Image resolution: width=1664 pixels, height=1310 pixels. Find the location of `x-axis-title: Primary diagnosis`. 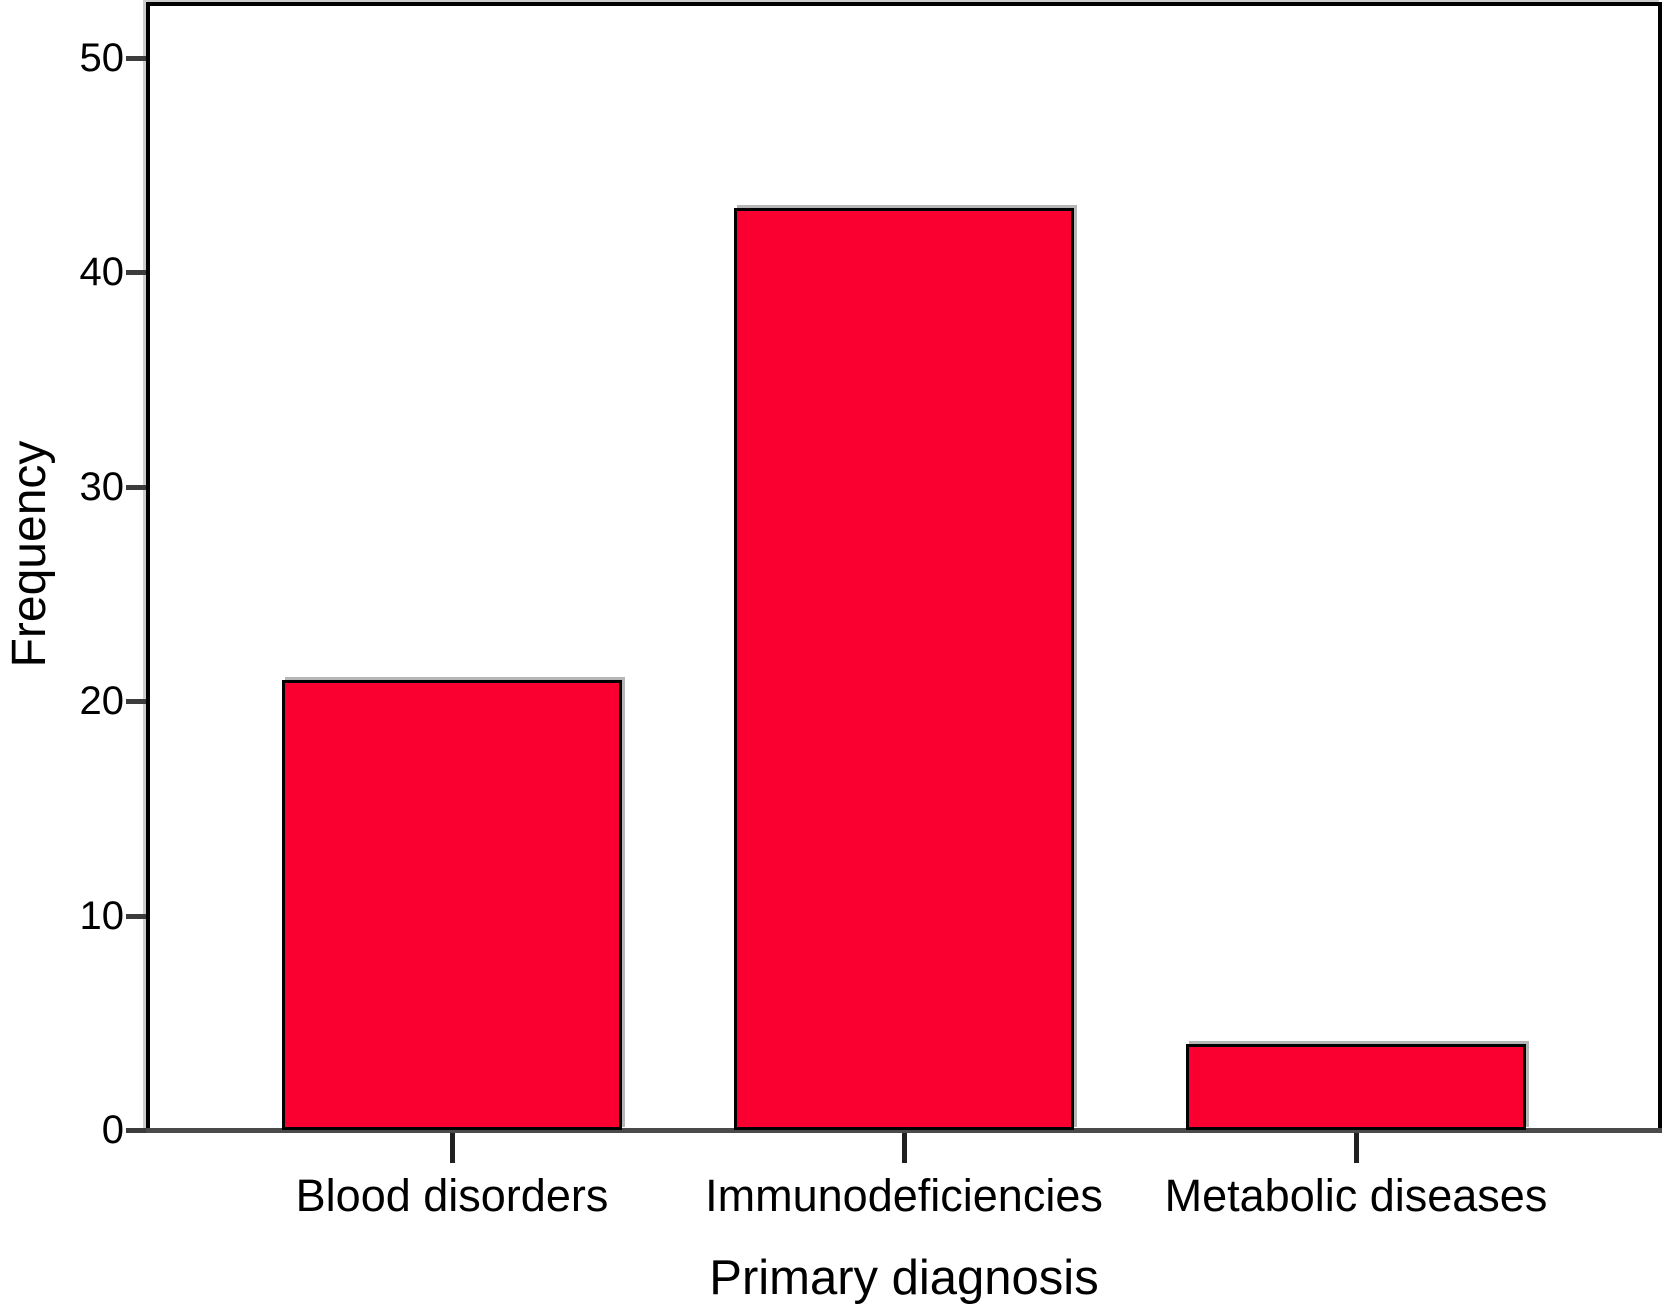

x-axis-title: Primary diagnosis is located at coordinates (904, 1278).